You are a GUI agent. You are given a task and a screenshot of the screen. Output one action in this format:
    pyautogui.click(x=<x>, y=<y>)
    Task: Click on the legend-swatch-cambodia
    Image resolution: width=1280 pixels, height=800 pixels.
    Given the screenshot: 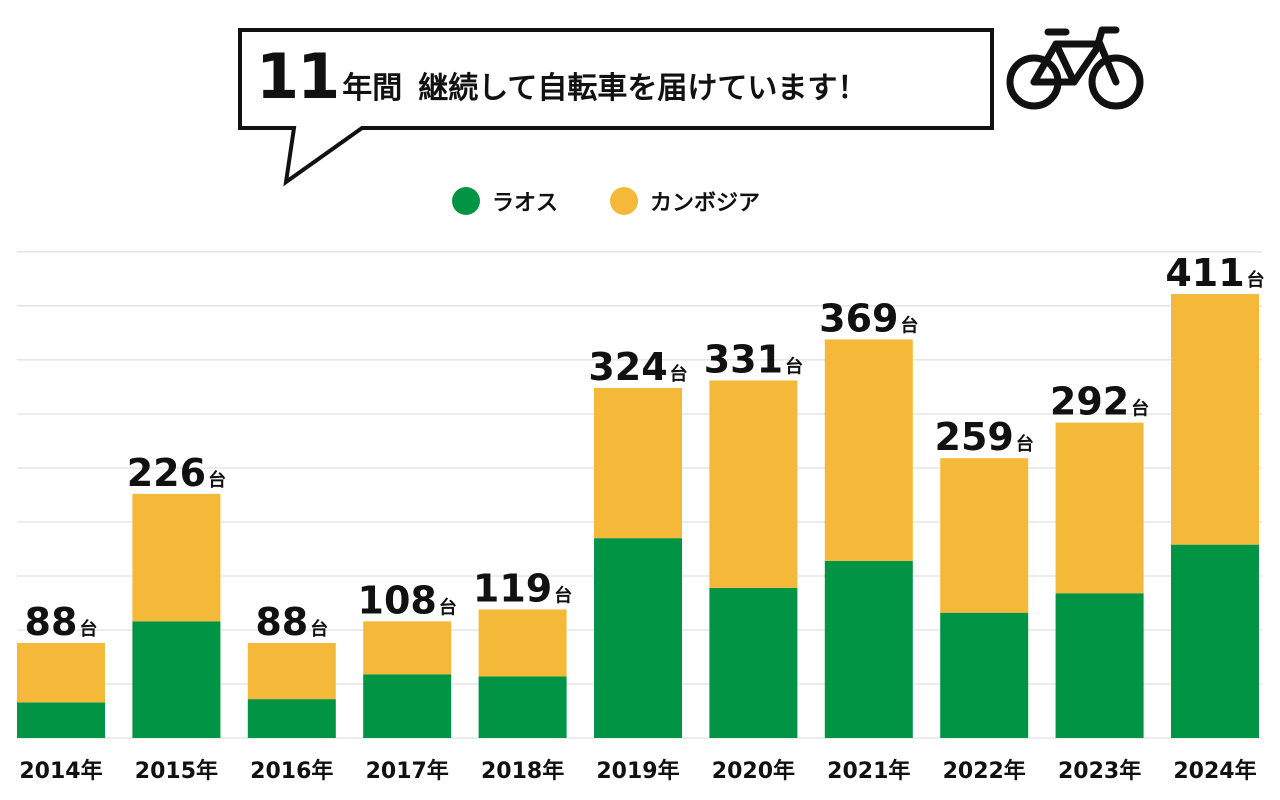 What is the action you would take?
    pyautogui.click(x=624, y=201)
    